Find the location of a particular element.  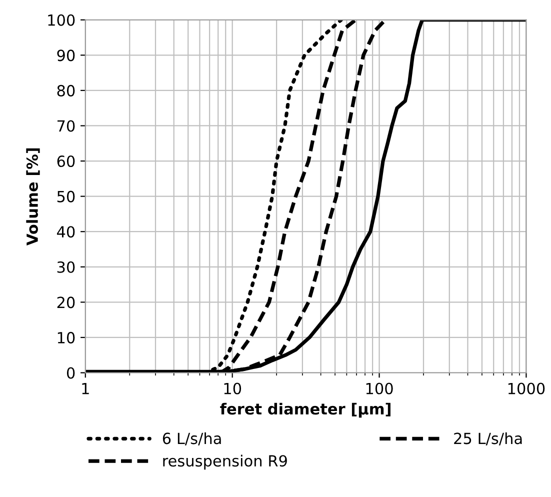

x-tick-label: 1000 is located at coordinates (526, 388).